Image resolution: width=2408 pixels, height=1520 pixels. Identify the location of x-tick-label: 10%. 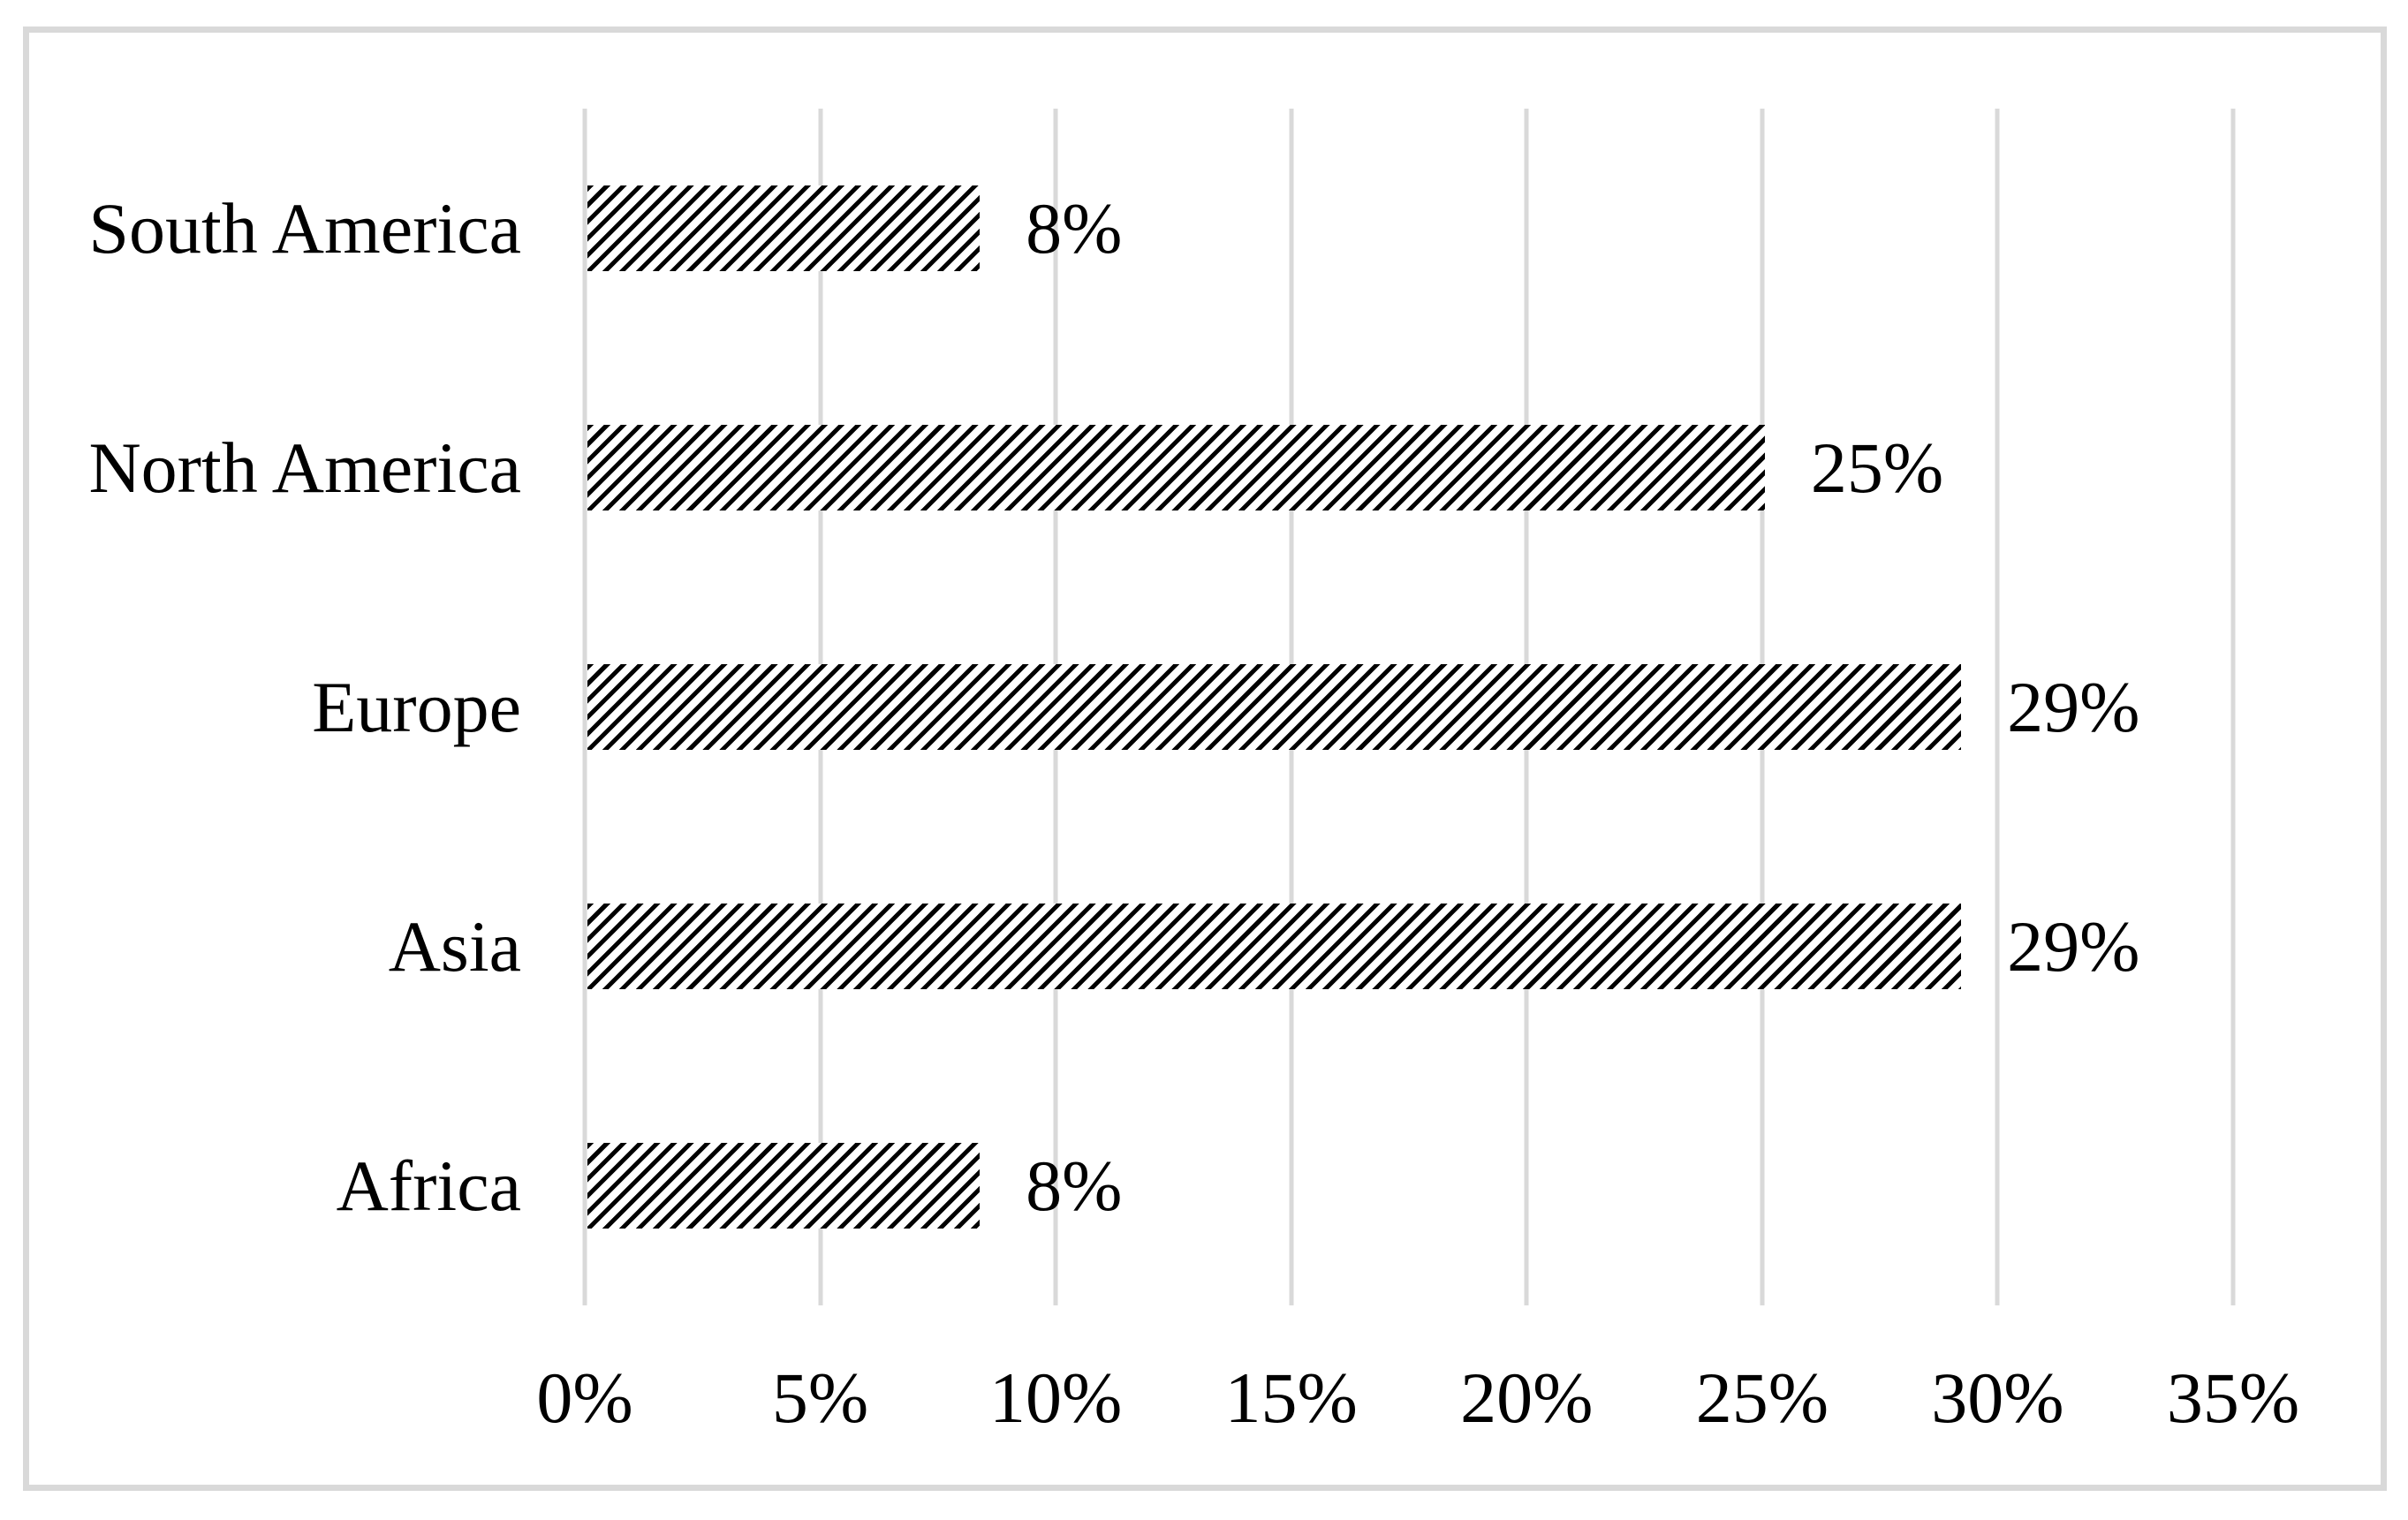
(1055, 1397).